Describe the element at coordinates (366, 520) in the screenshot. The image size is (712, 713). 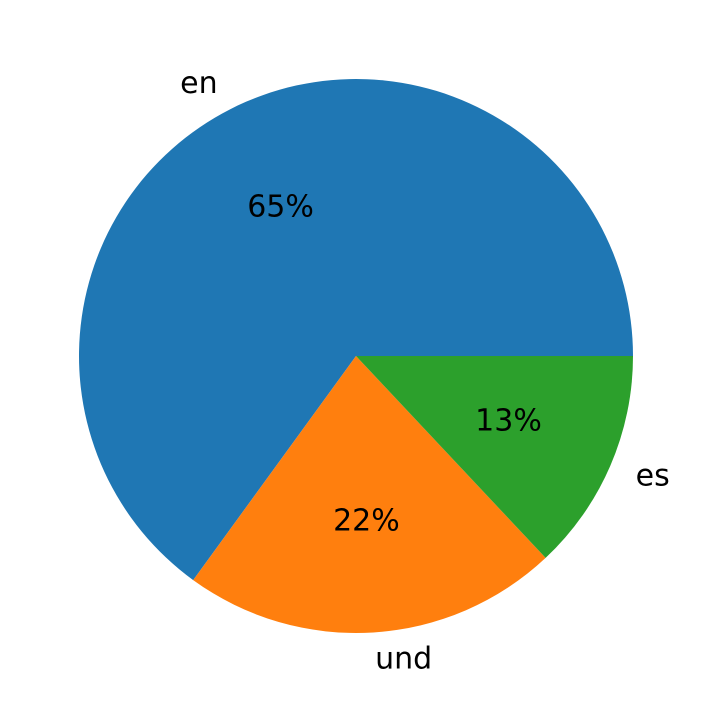
I see `percent-label: 22%` at that location.